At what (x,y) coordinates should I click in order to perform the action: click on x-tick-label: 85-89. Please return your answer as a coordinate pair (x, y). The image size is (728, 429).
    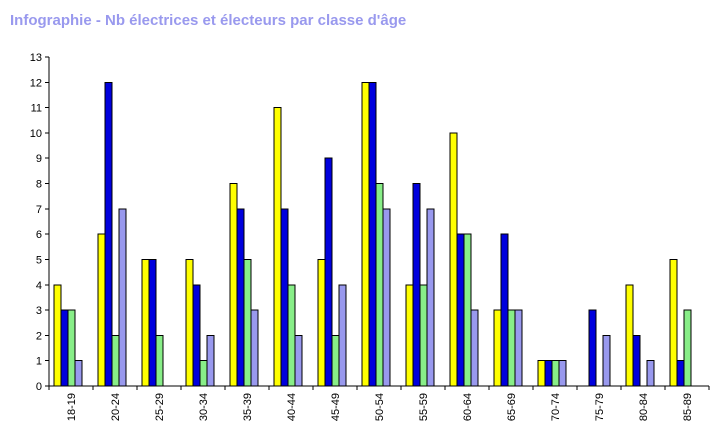
    Looking at the image, I should click on (688, 407).